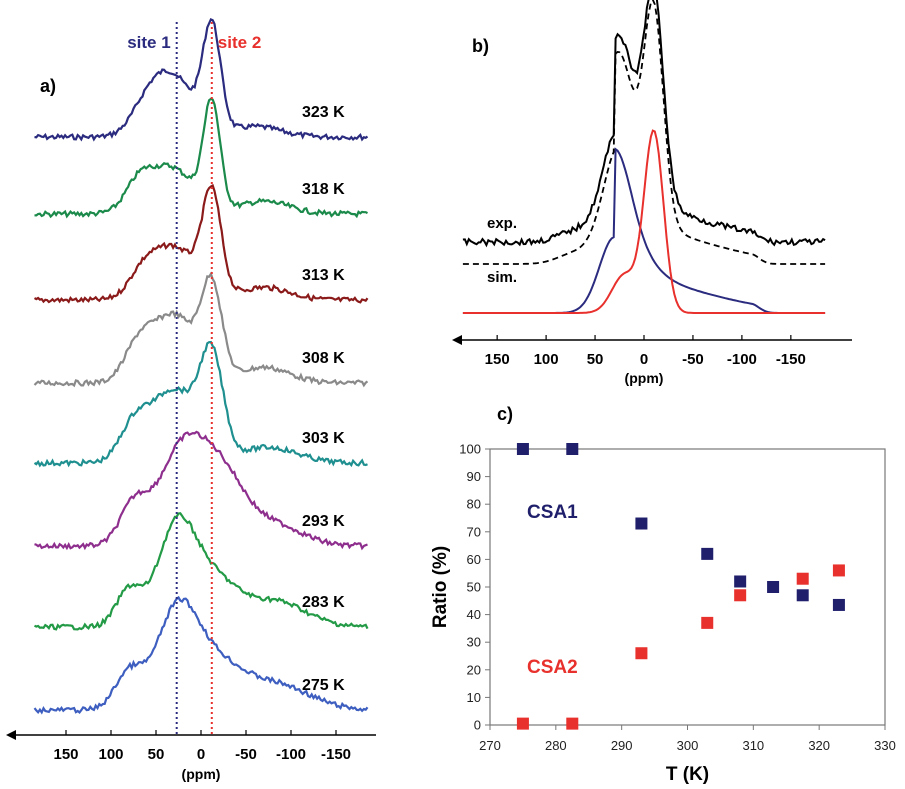  I want to click on panel-b-exp-curve, so click(644, 124).